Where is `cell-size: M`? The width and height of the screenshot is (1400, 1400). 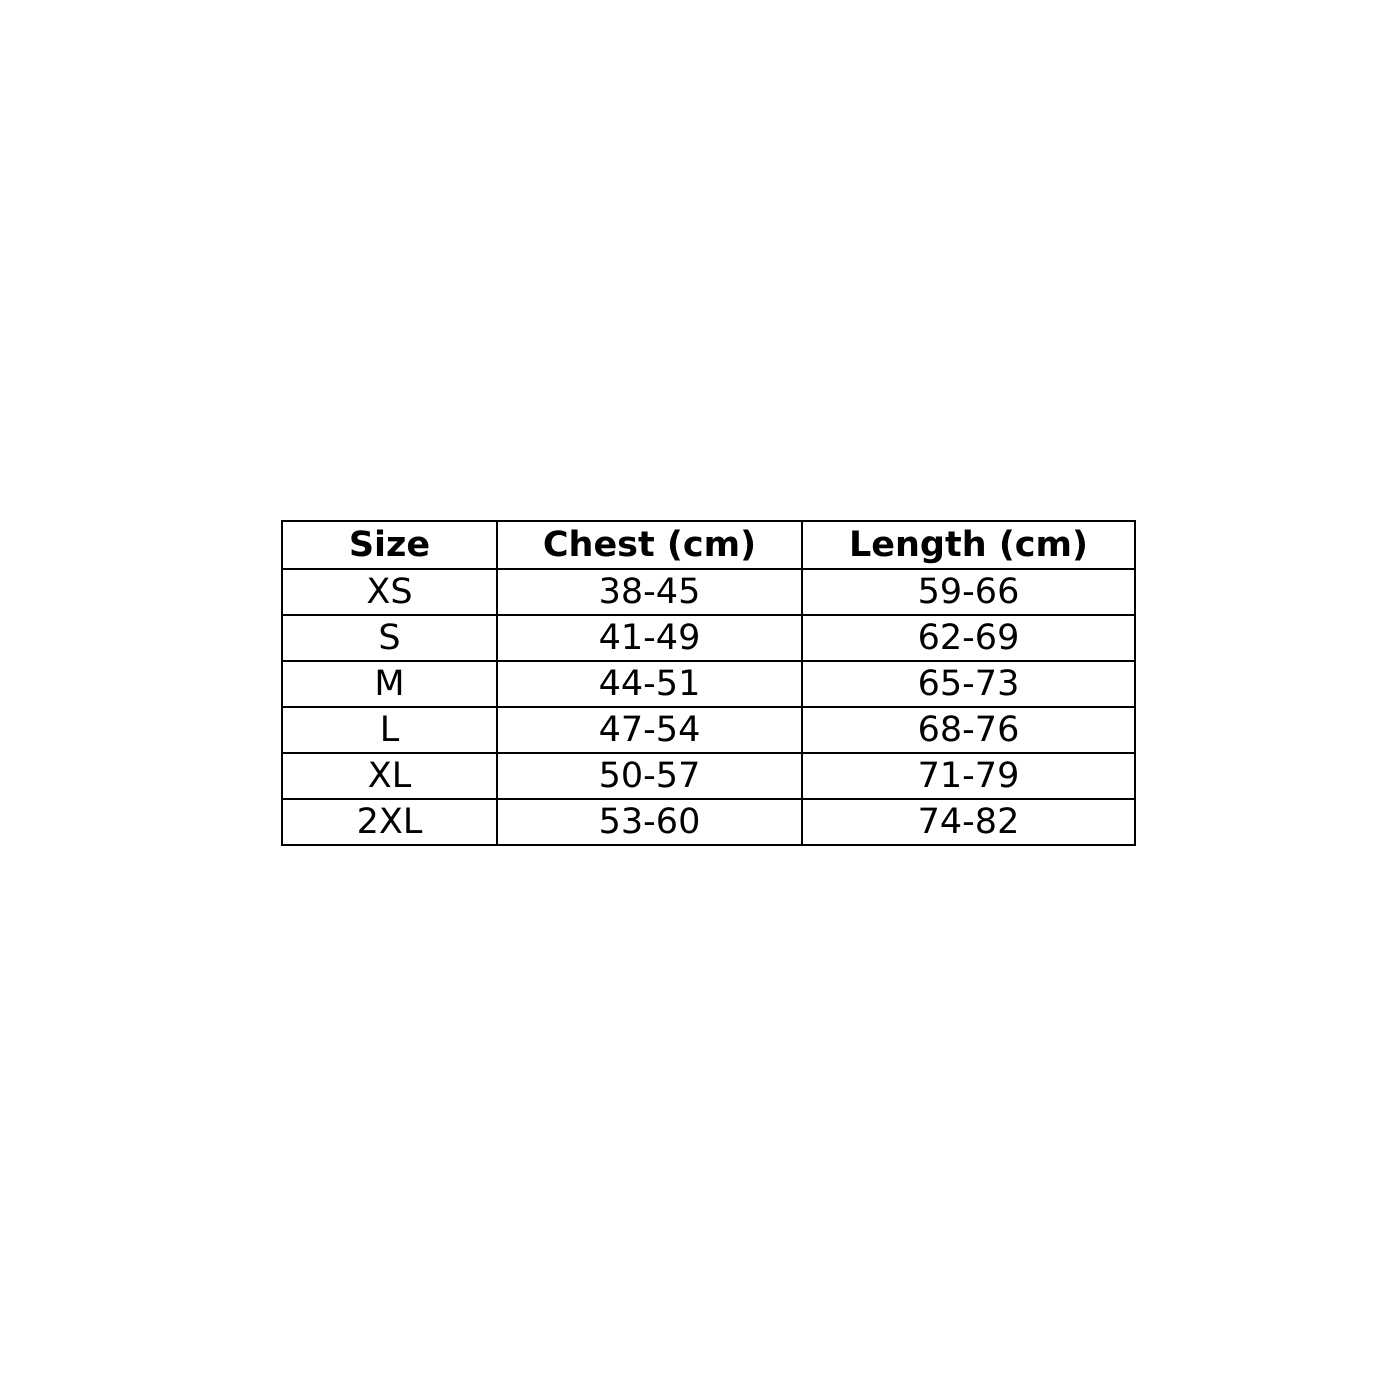
cell-size: M is located at coordinates (389, 684).